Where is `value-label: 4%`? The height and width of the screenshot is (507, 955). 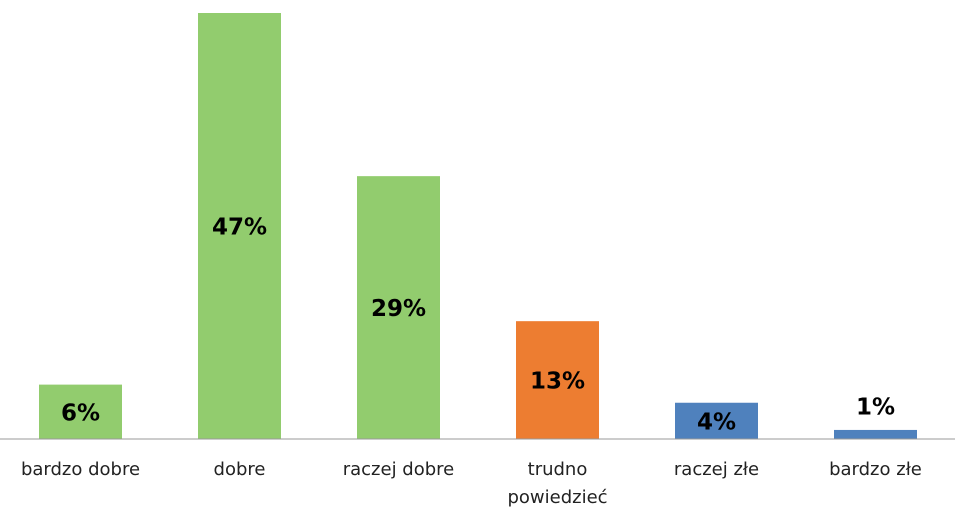 value-label: 4% is located at coordinates (716, 422).